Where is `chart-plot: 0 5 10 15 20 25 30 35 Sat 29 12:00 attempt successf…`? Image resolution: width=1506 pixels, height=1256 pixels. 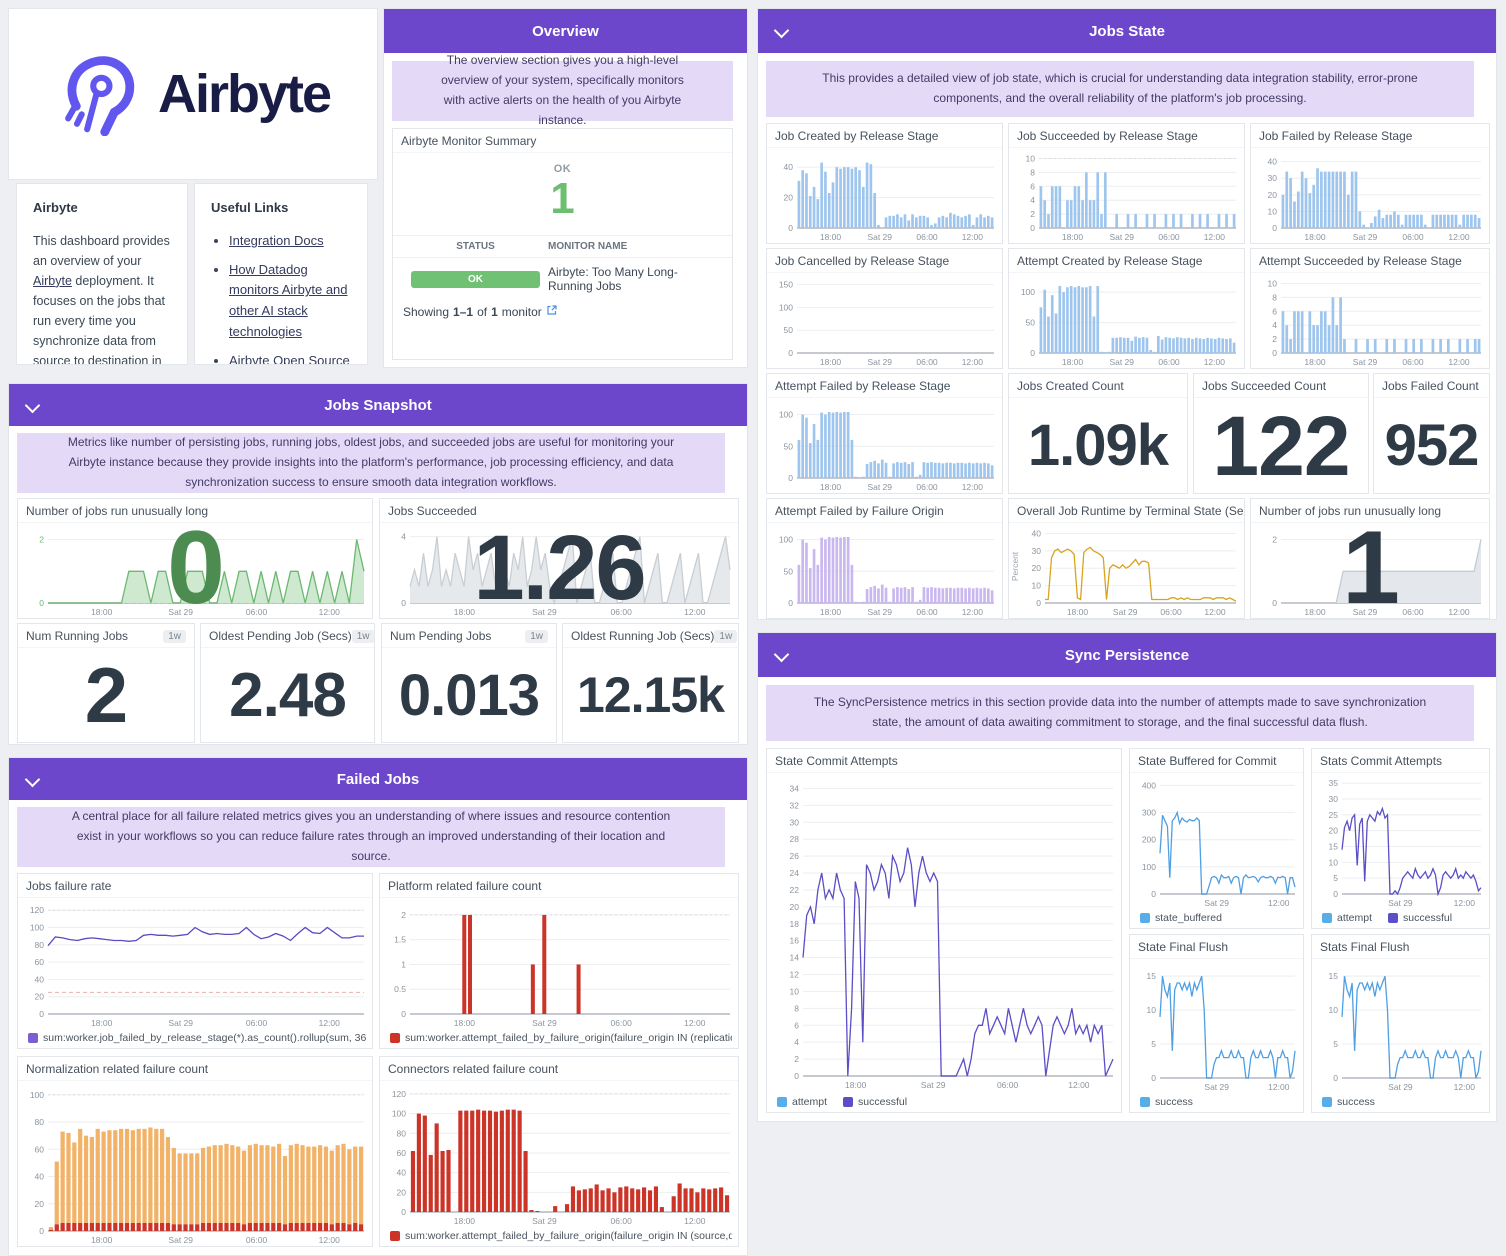
chart-plot: 0 5 10 15 20 25 30 35 Sat 29 12:00 attempt successf… is located at coordinates (1400, 850).